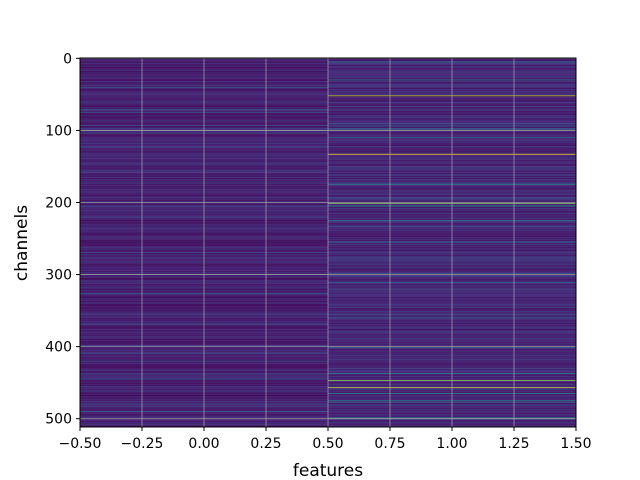 The image size is (640, 480). What do you see at coordinates (58, 348) in the screenshot?
I see `y-tick-label: 400` at bounding box center [58, 348].